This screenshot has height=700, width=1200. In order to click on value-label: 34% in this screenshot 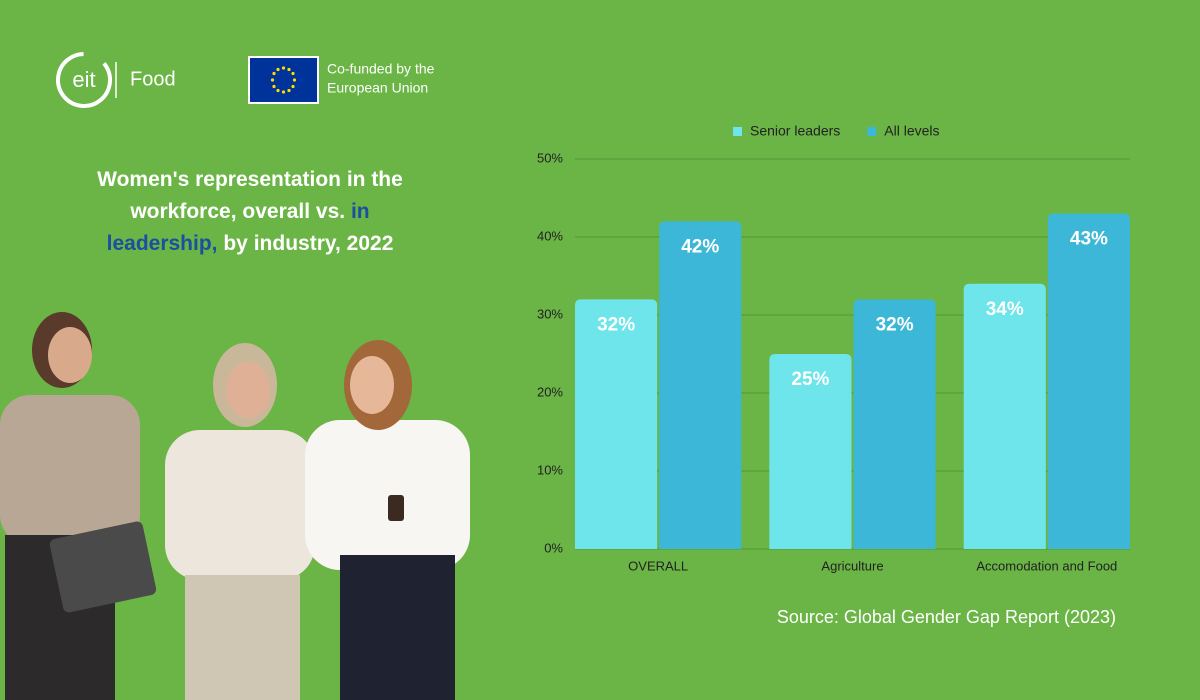, I will do `click(1005, 309)`.